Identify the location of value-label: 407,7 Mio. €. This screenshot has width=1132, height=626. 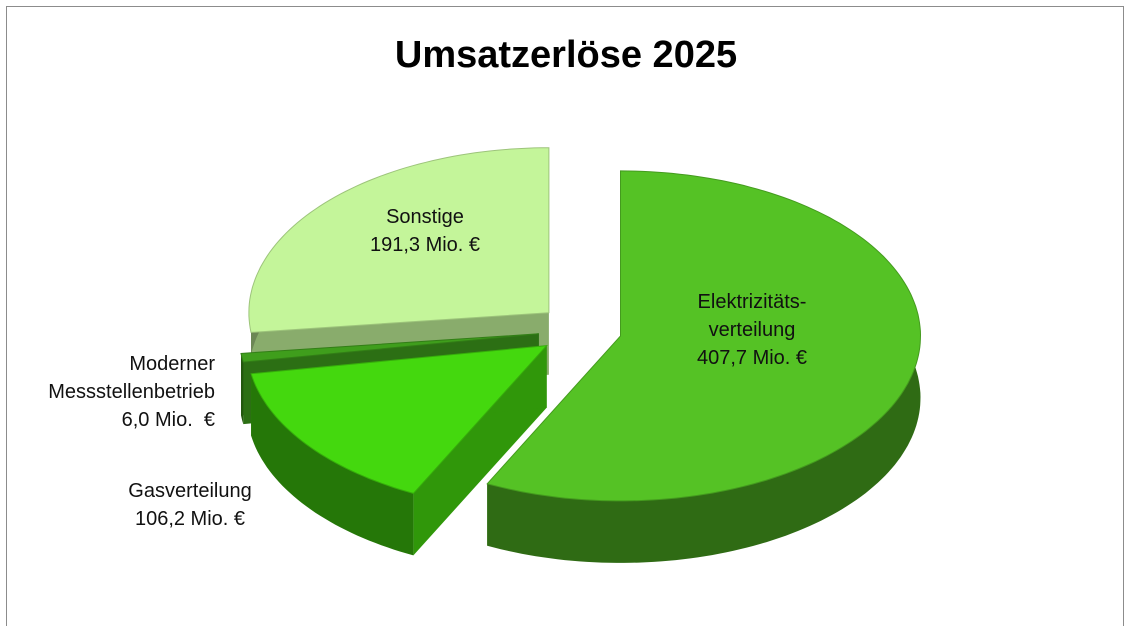
(752, 358).